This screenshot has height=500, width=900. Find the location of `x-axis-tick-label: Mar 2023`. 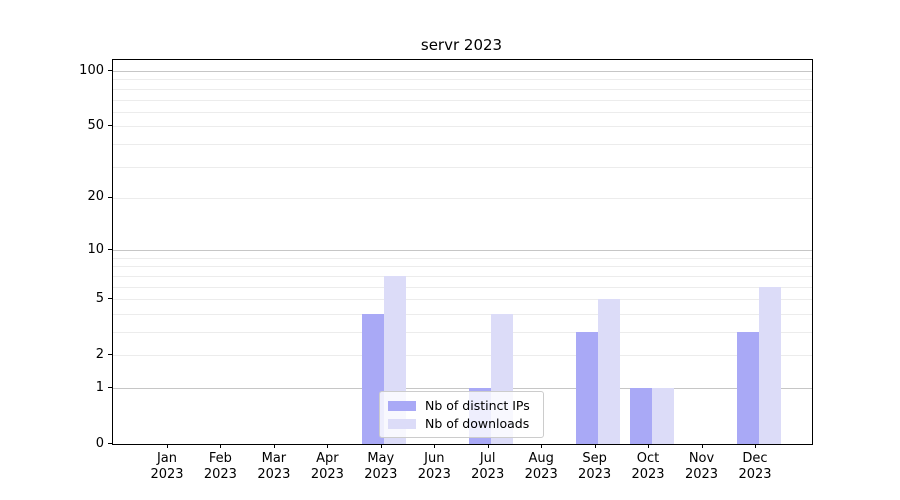

x-axis-tick-label: Mar 2023 is located at coordinates (274, 466).